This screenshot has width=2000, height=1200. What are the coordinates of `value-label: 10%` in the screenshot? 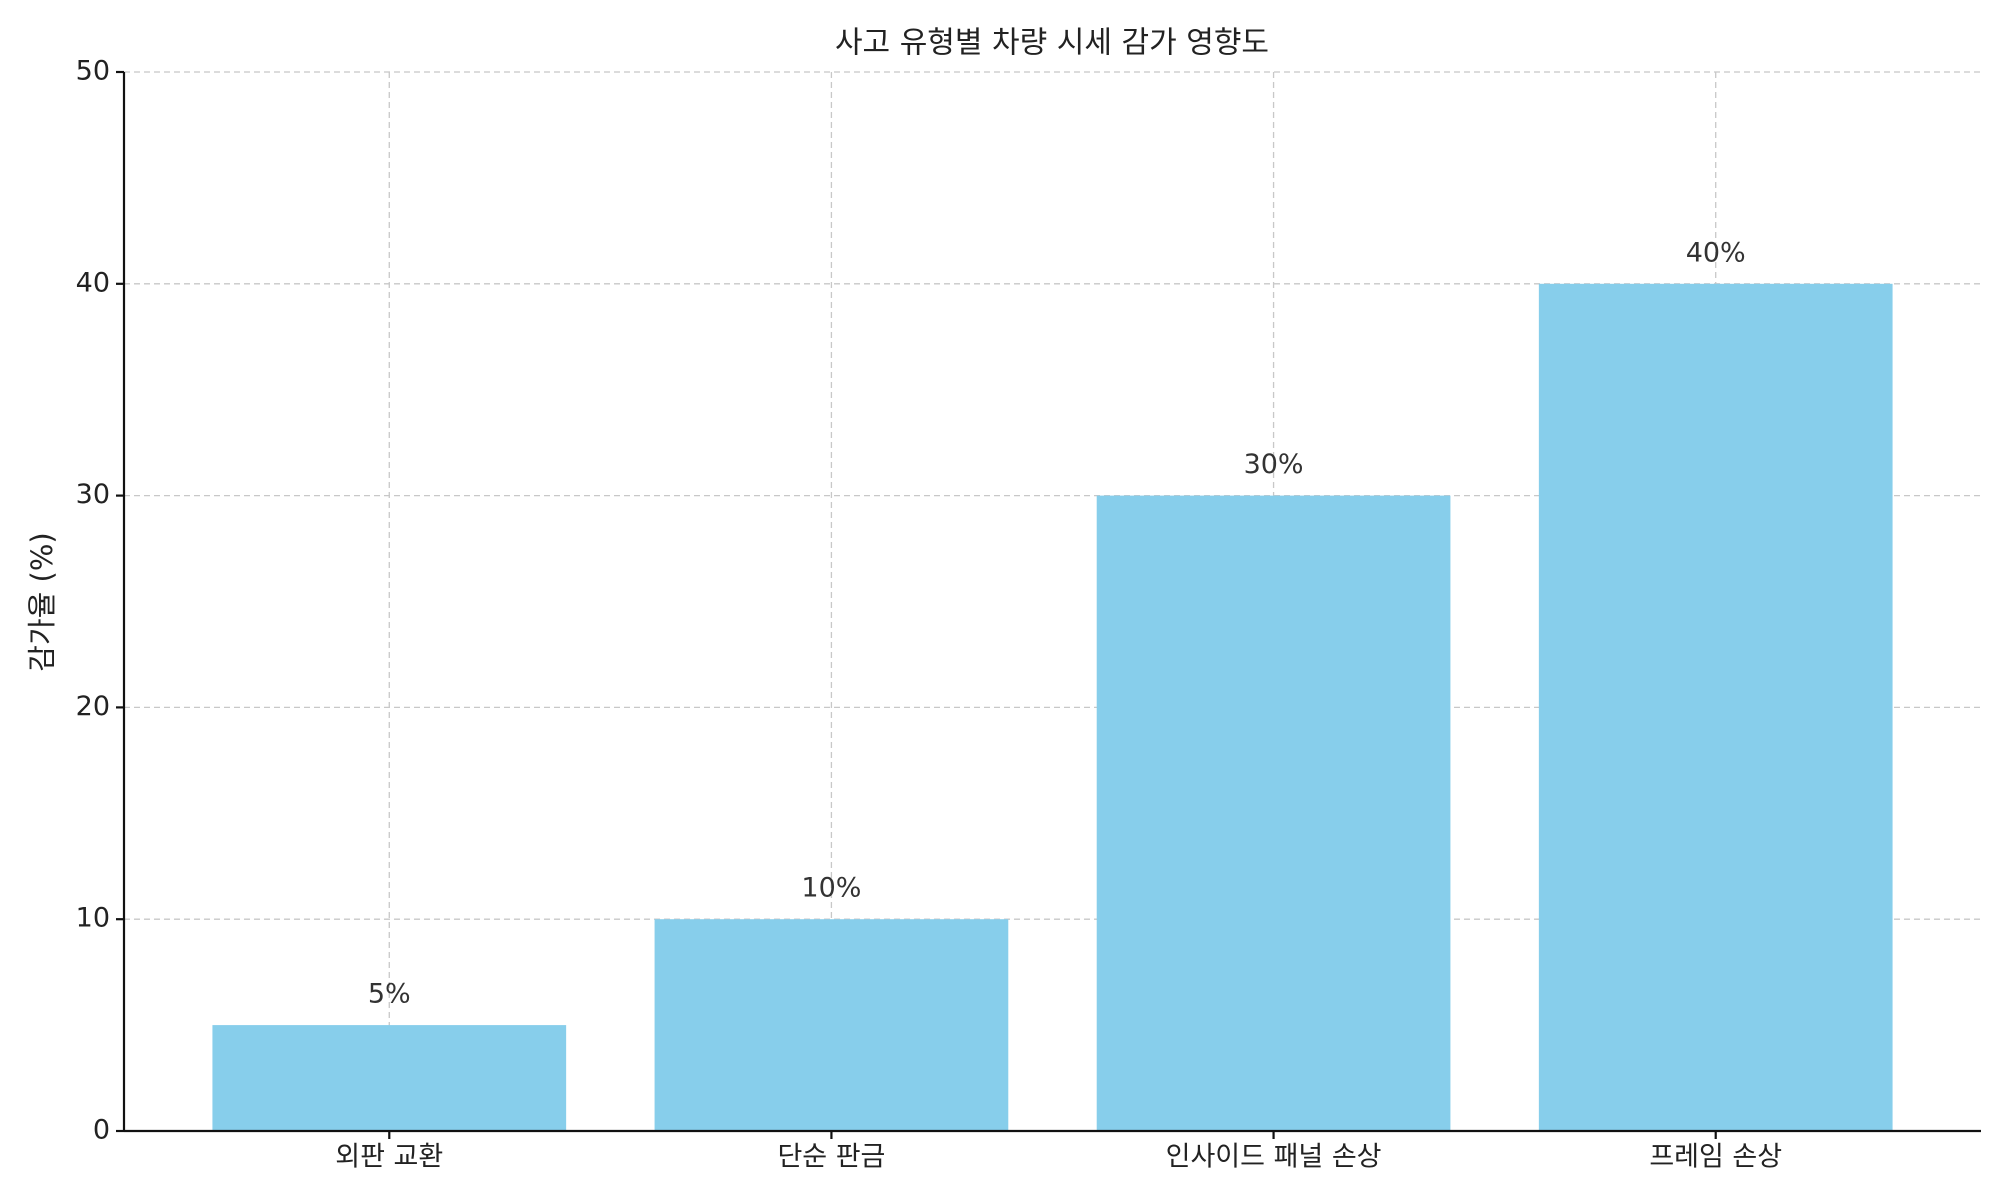 It's located at (831, 888).